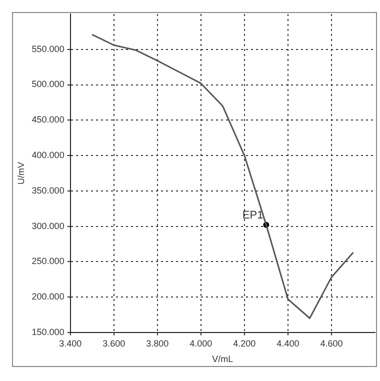 The height and width of the screenshot is (381, 380). Describe the element at coordinates (114, 343) in the screenshot. I see `x-tick-label: 3.600` at that location.